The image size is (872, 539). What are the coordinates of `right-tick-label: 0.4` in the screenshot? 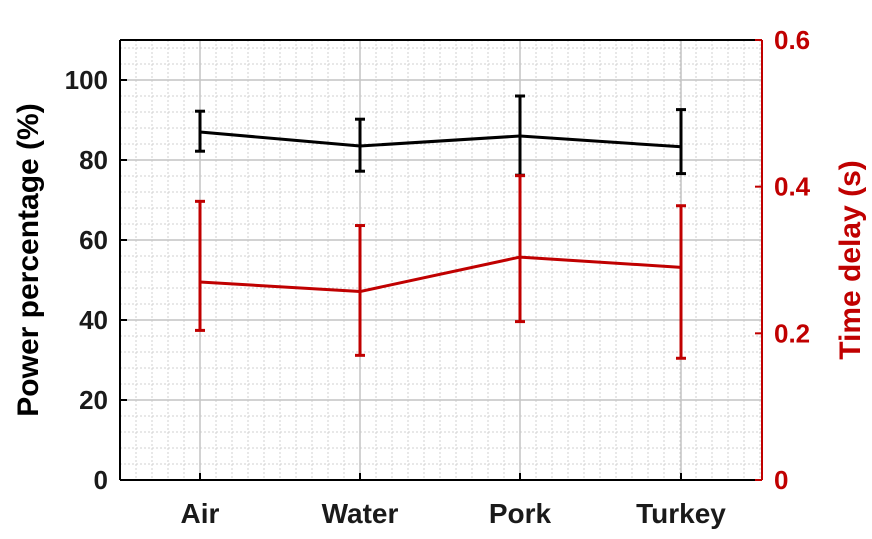 It's located at (792, 187).